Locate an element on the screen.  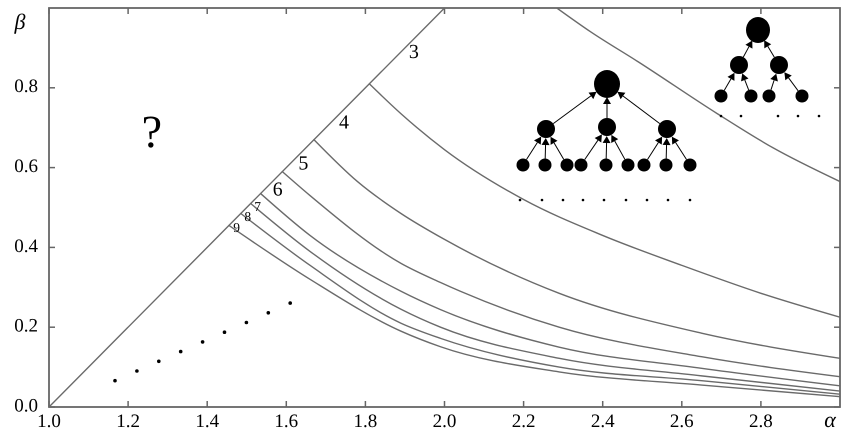
x-tick-label: 1.4 is located at coordinates (207, 421).